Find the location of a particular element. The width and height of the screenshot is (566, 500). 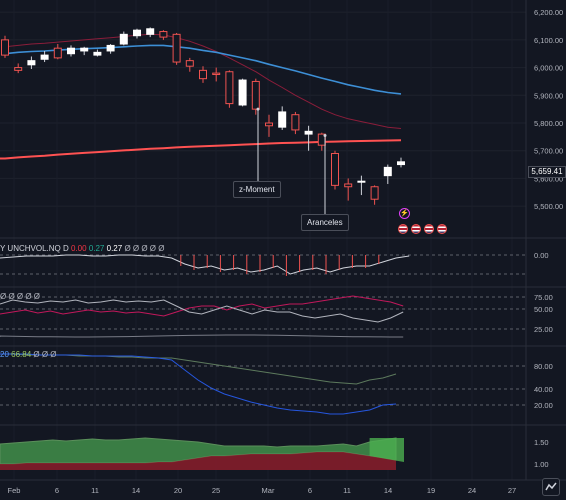

pane3-axis-tick: 20.00 is located at coordinates (543, 405).